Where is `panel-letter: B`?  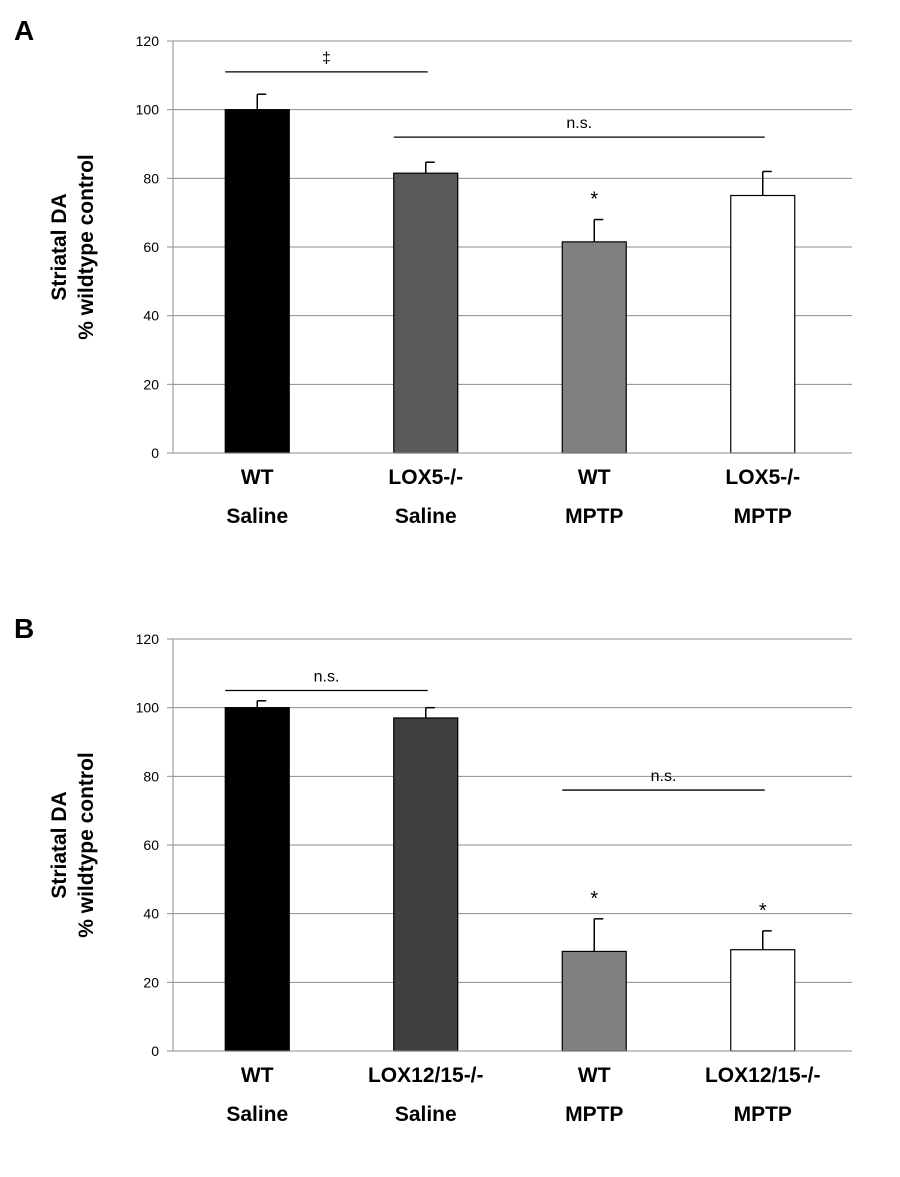
panel-letter: B is located at coordinates (24, 628).